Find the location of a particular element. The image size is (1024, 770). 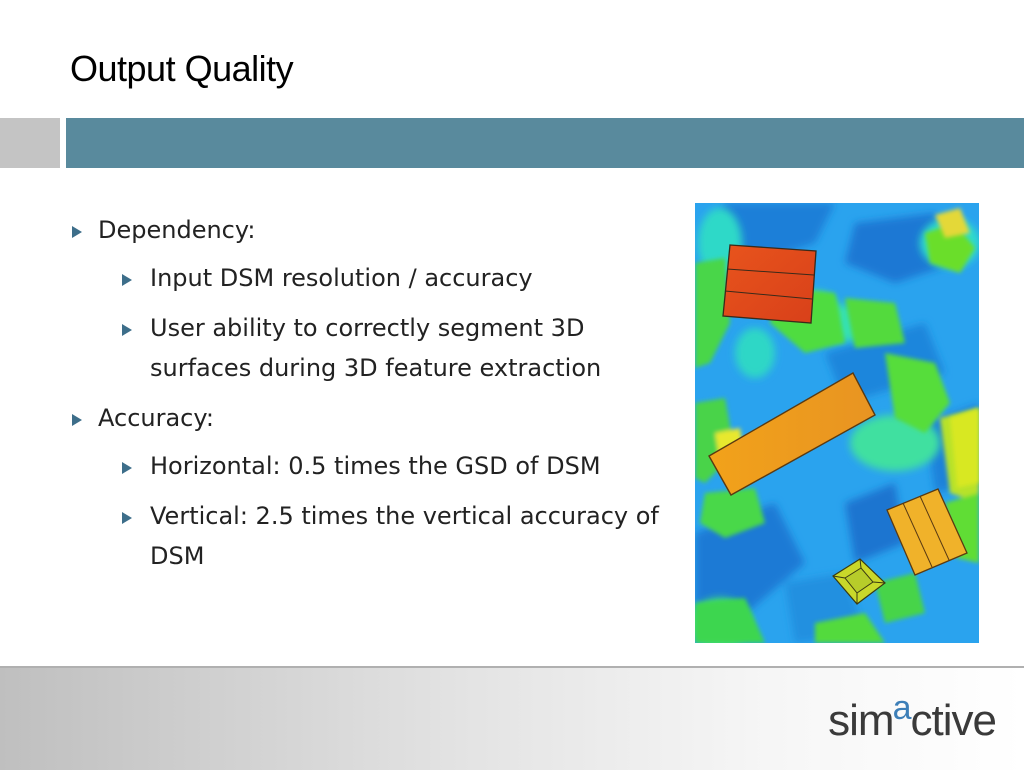

simactive-logo: simactive is located at coordinates (912, 719).